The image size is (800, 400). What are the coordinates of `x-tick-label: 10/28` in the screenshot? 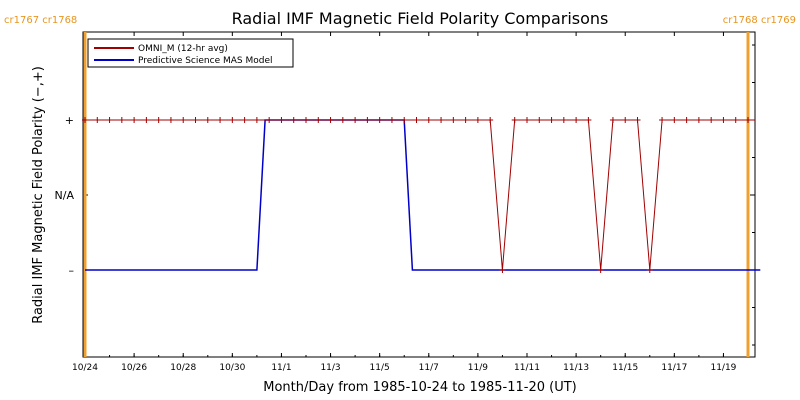 It's located at (183, 368).